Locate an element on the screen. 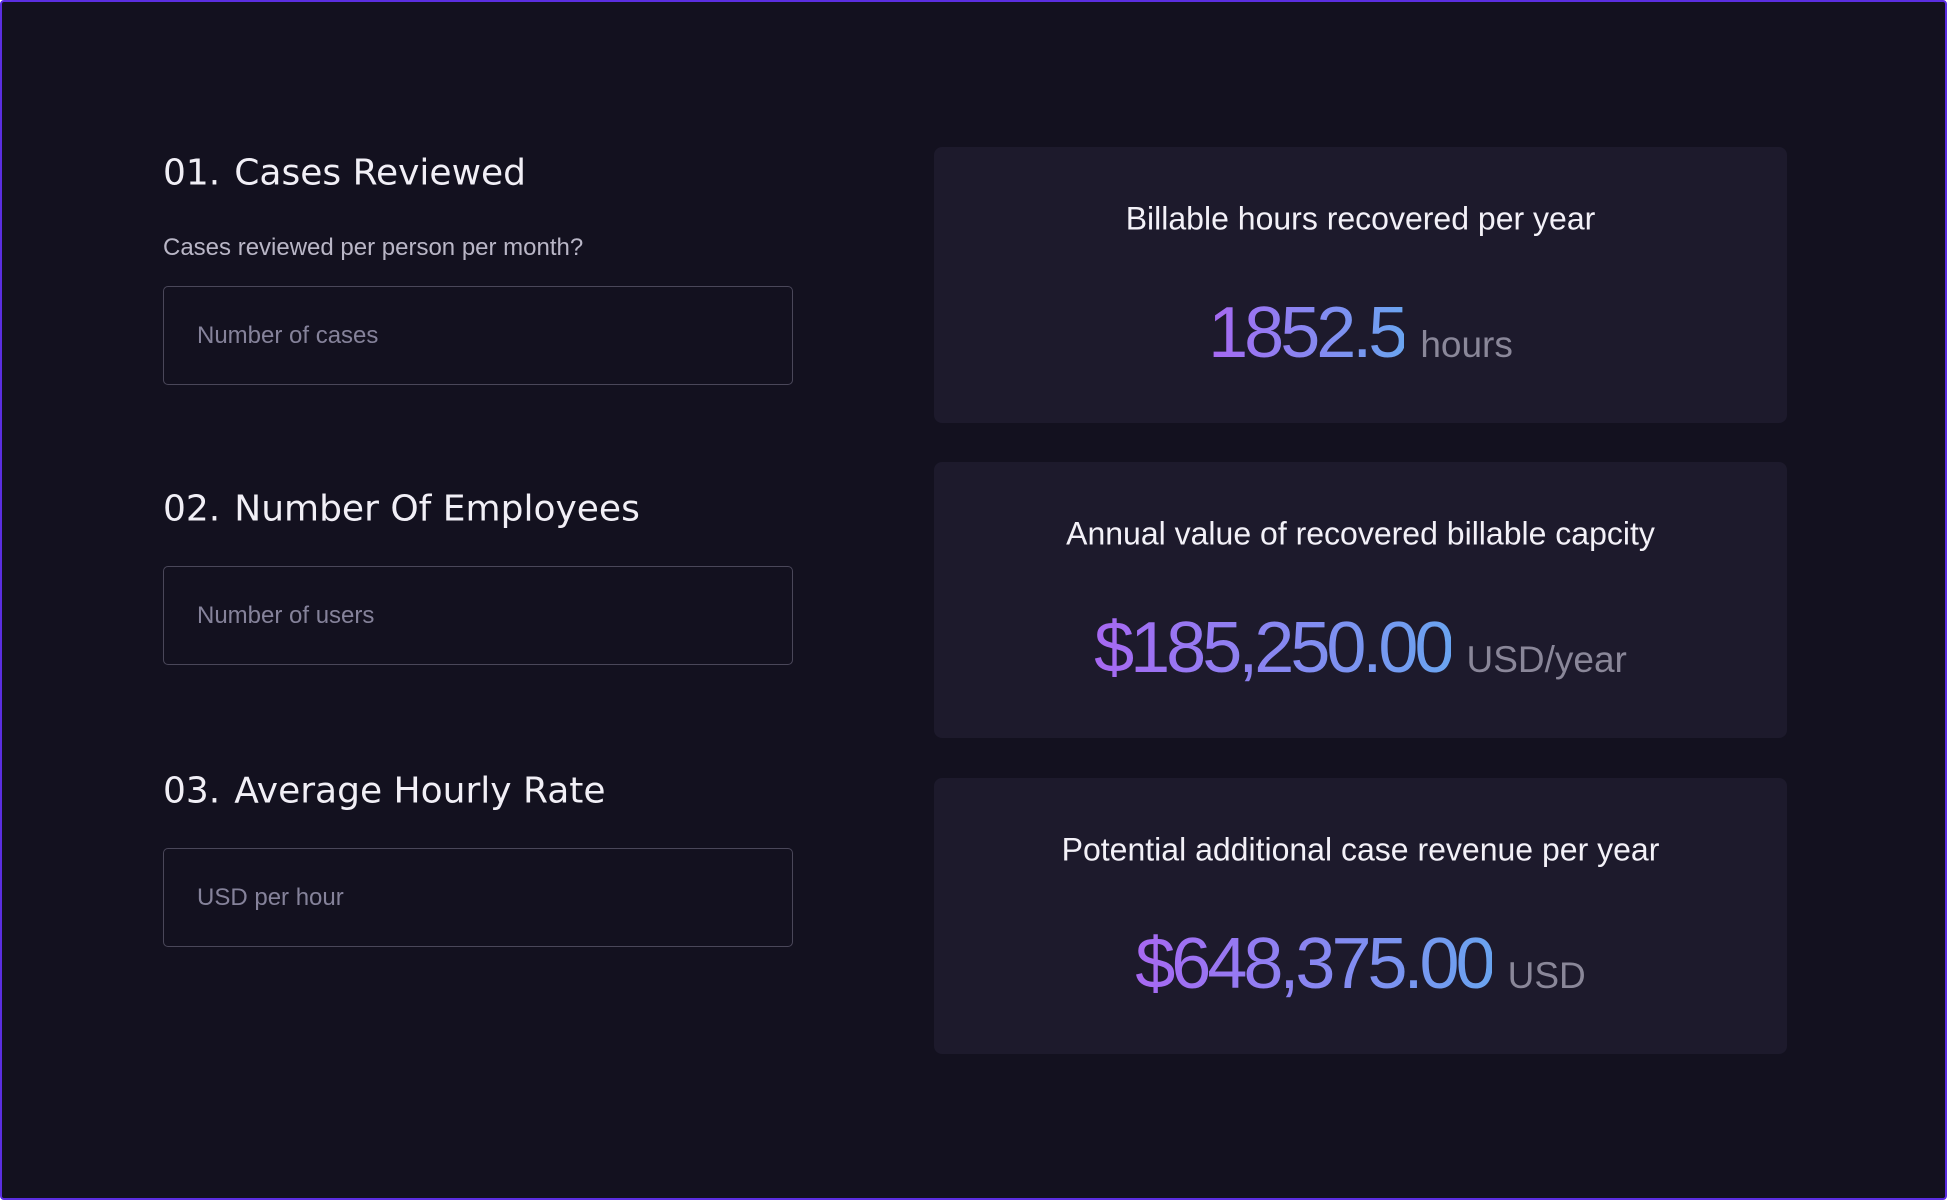  section-number: 02. is located at coordinates (192, 509).